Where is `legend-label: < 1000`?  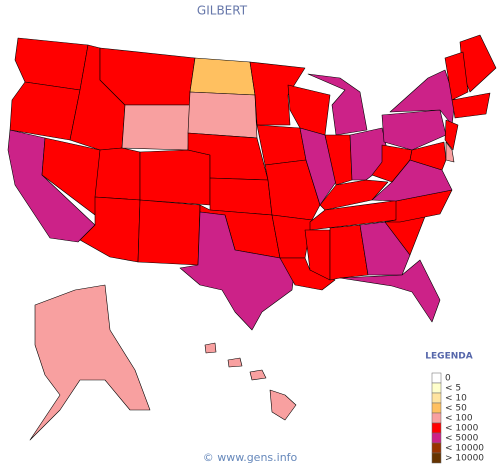 legend-label: < 1000 is located at coordinates (462, 429).